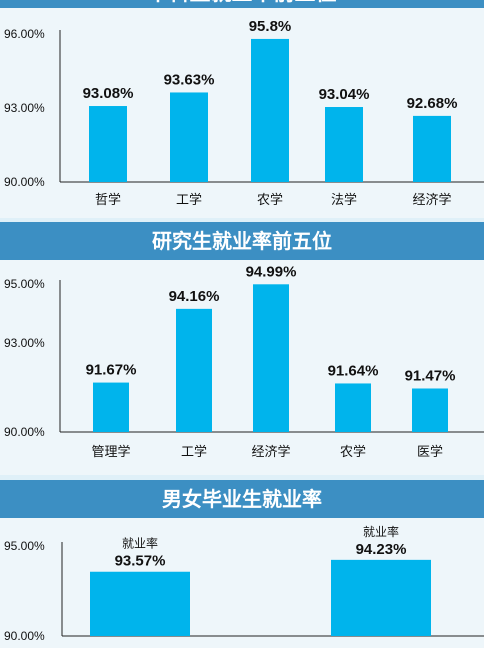  Describe the element at coordinates (344, 94) in the screenshot. I see `bar-value-label: 93.04%` at that location.